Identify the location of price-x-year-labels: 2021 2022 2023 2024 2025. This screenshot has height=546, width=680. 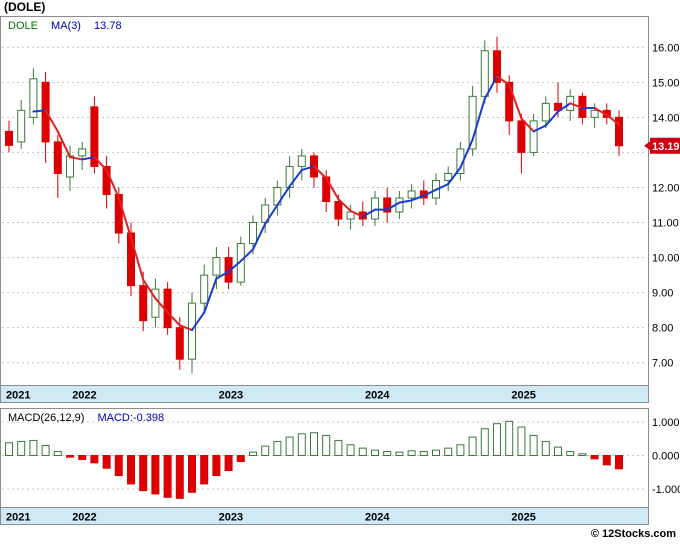
(271, 396).